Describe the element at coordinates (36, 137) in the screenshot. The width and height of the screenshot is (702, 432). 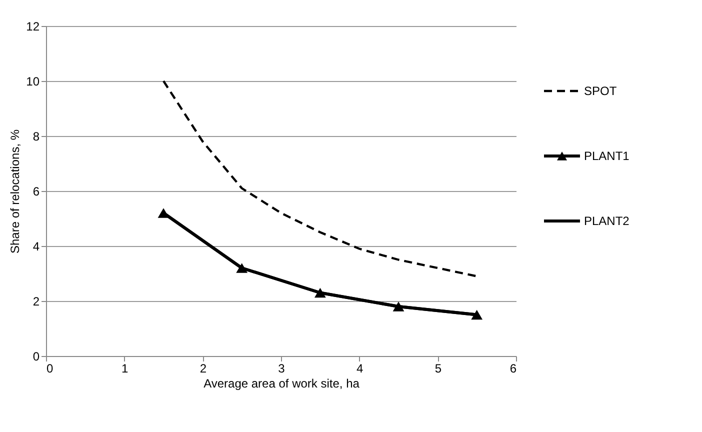
I see `y-tick-label: 8` at that location.